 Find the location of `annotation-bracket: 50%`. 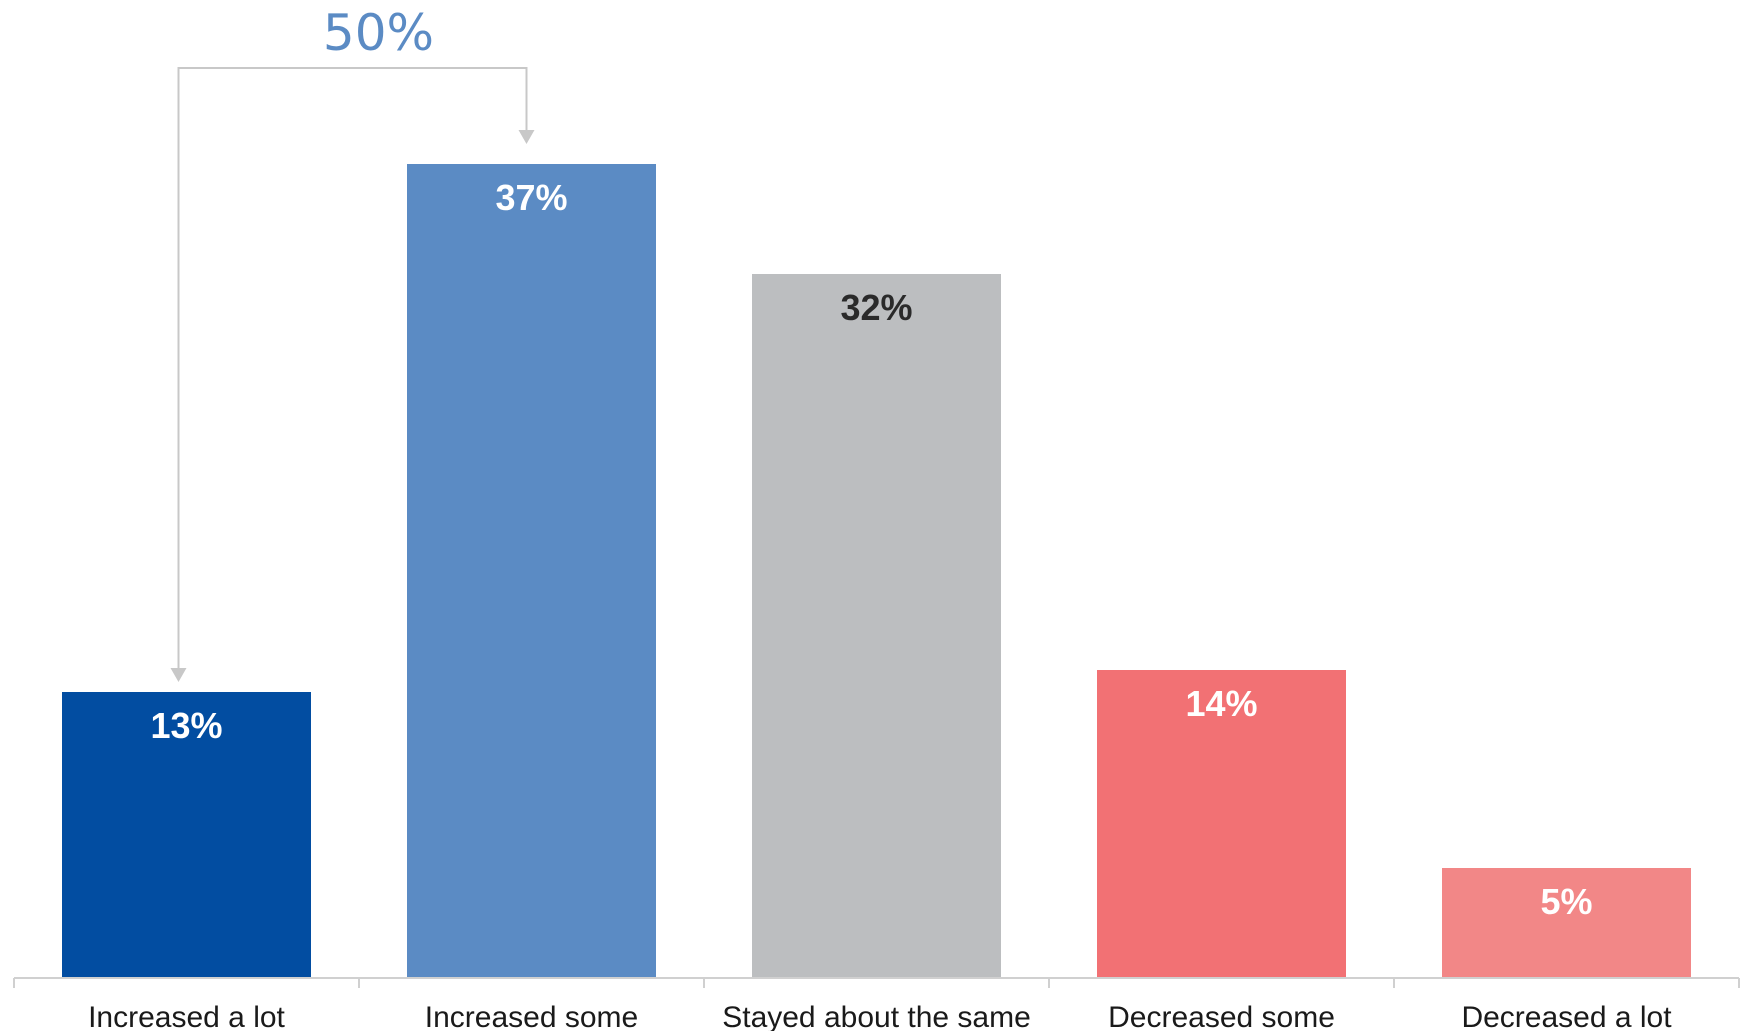

annotation-bracket: 50% is located at coordinates (352, 343).